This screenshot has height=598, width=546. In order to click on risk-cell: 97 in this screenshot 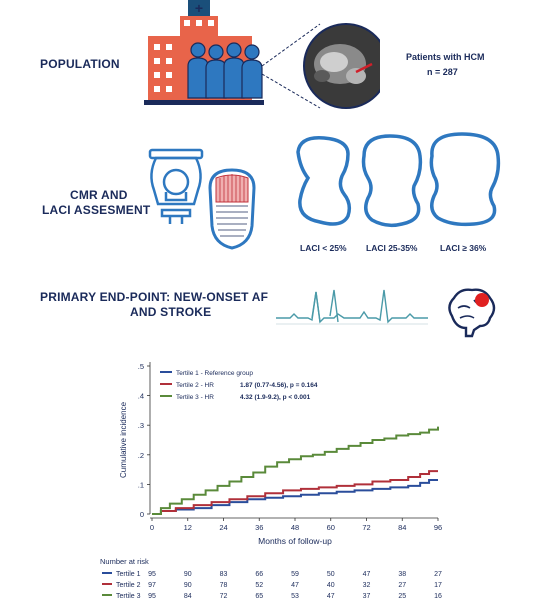, I will do `click(152, 585)`.